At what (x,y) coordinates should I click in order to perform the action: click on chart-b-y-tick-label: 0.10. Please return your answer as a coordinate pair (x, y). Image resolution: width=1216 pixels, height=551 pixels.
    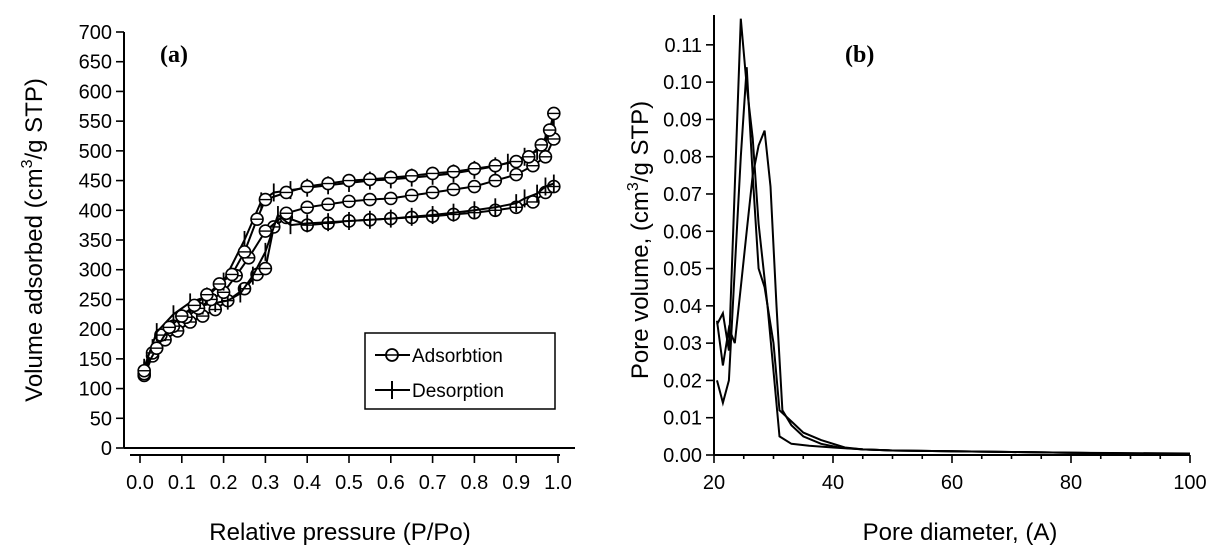
    Looking at the image, I should click on (682, 83).